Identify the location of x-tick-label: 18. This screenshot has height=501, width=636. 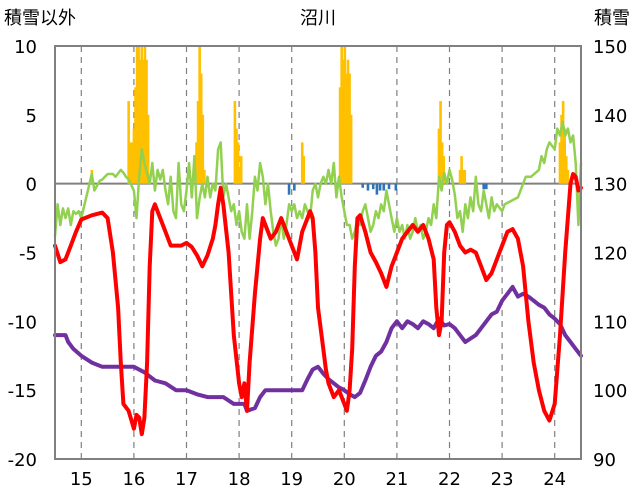
(239, 479).